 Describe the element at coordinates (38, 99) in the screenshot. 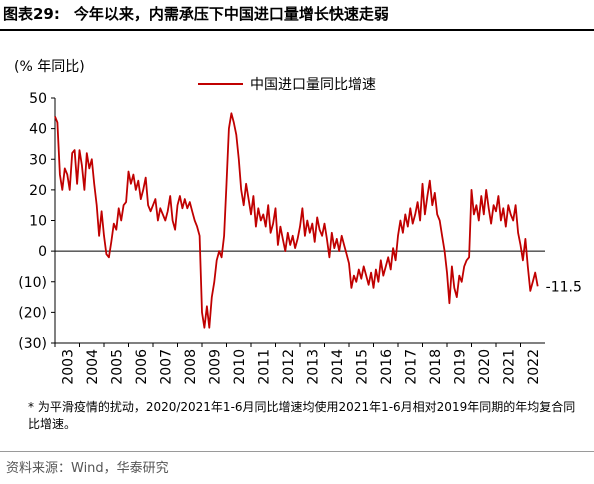

I see `y-tick-label: 50` at that location.